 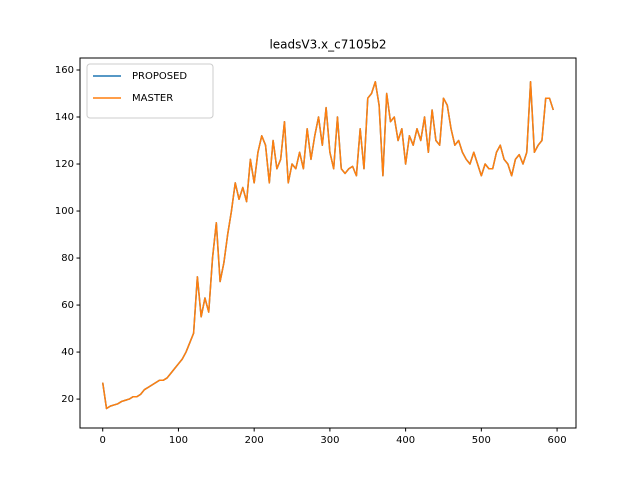 What do you see at coordinates (152, 98) in the screenshot?
I see `legend-label: MASTER` at bounding box center [152, 98].